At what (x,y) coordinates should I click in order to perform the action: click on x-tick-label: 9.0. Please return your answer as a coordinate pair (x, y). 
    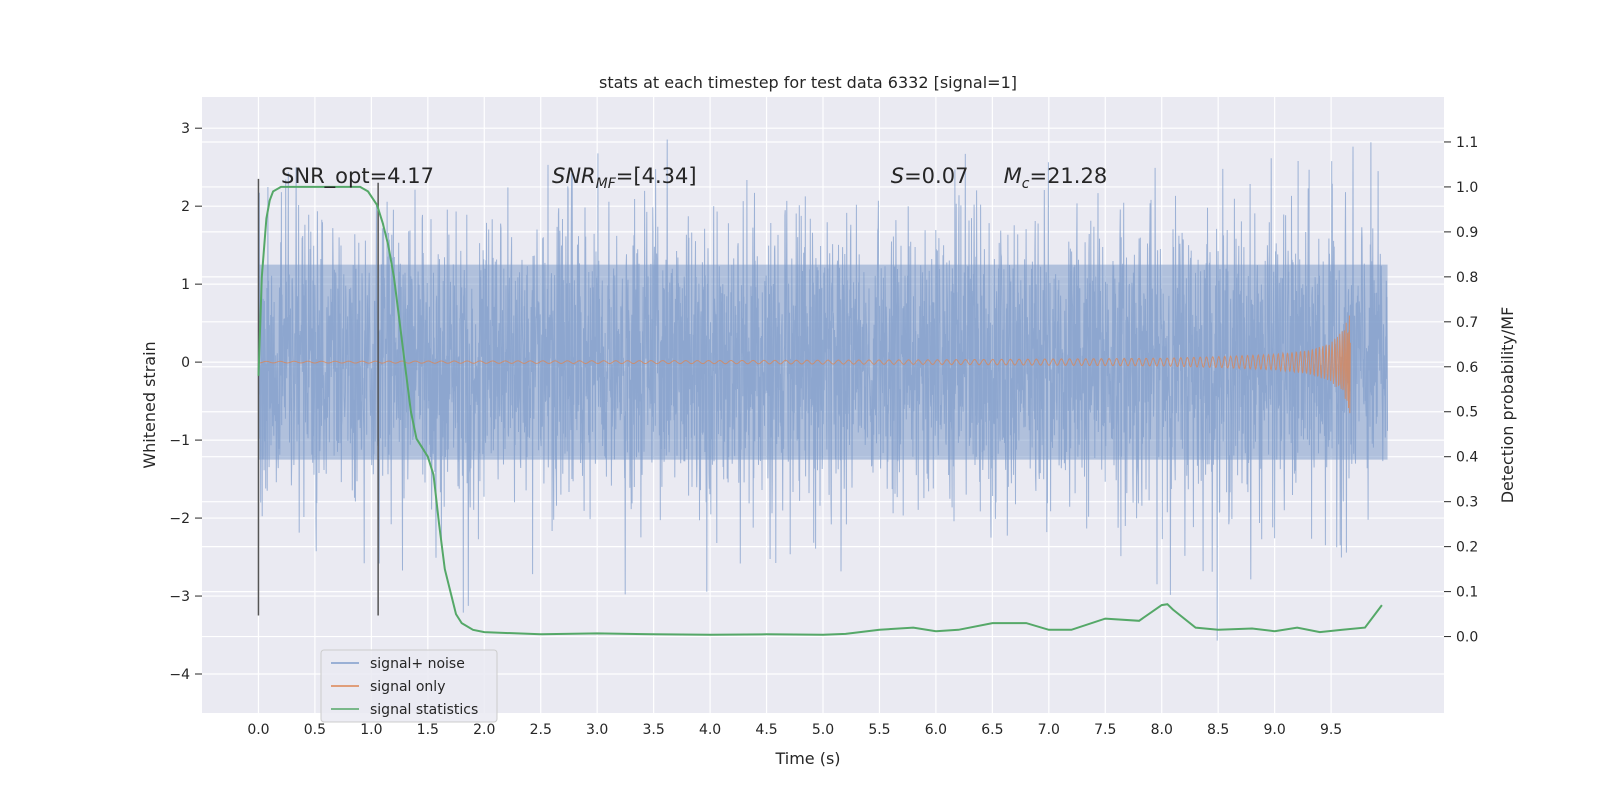
    Looking at the image, I should click on (1275, 730).